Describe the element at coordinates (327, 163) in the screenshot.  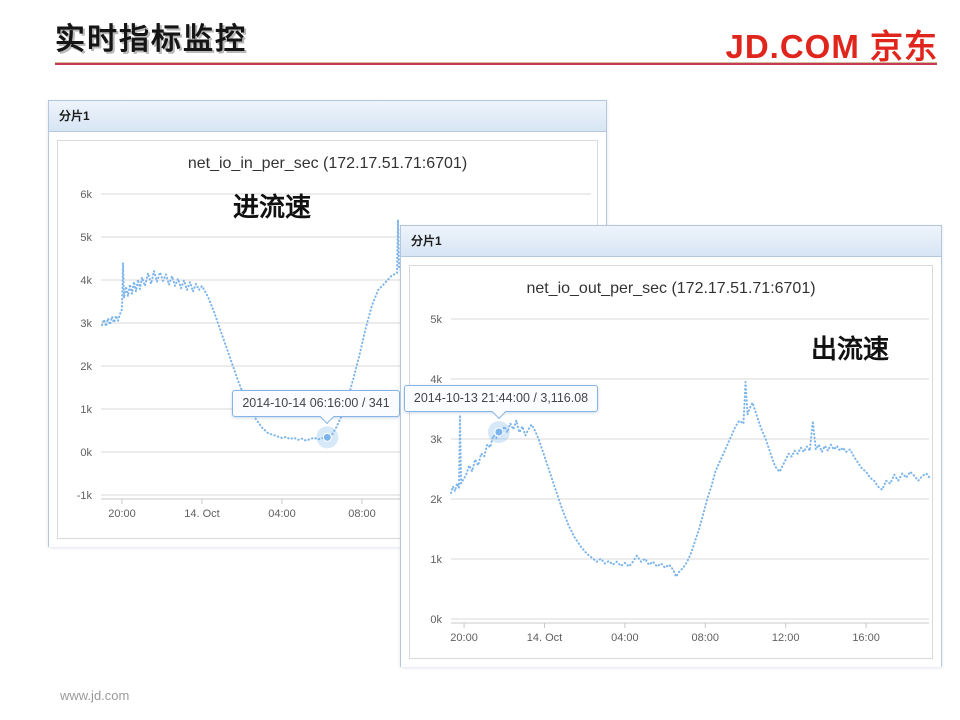
I see `svg-text:net_io_in_per_sec (172.17.51.7: net_io_in_per_sec (172.17.51.71:6701)` at that location.